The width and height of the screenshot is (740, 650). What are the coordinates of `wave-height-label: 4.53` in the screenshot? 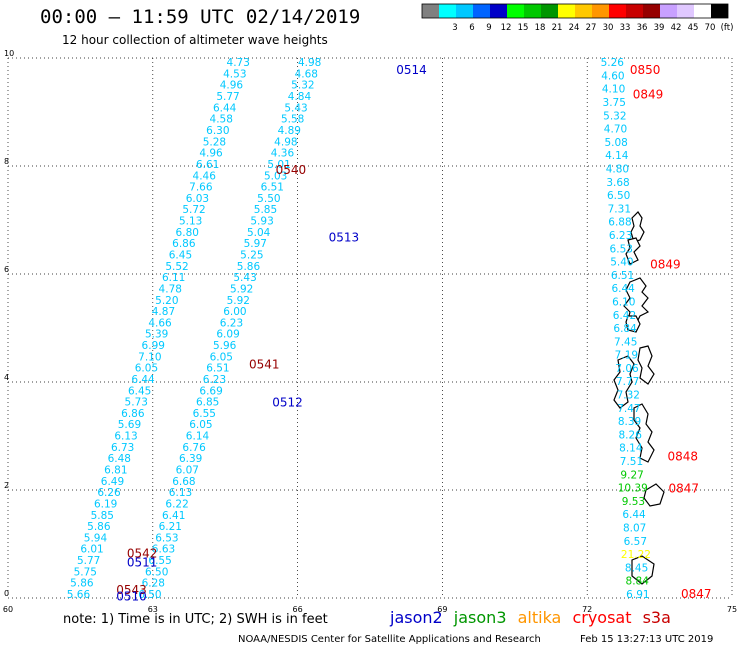 It's located at (234, 74).